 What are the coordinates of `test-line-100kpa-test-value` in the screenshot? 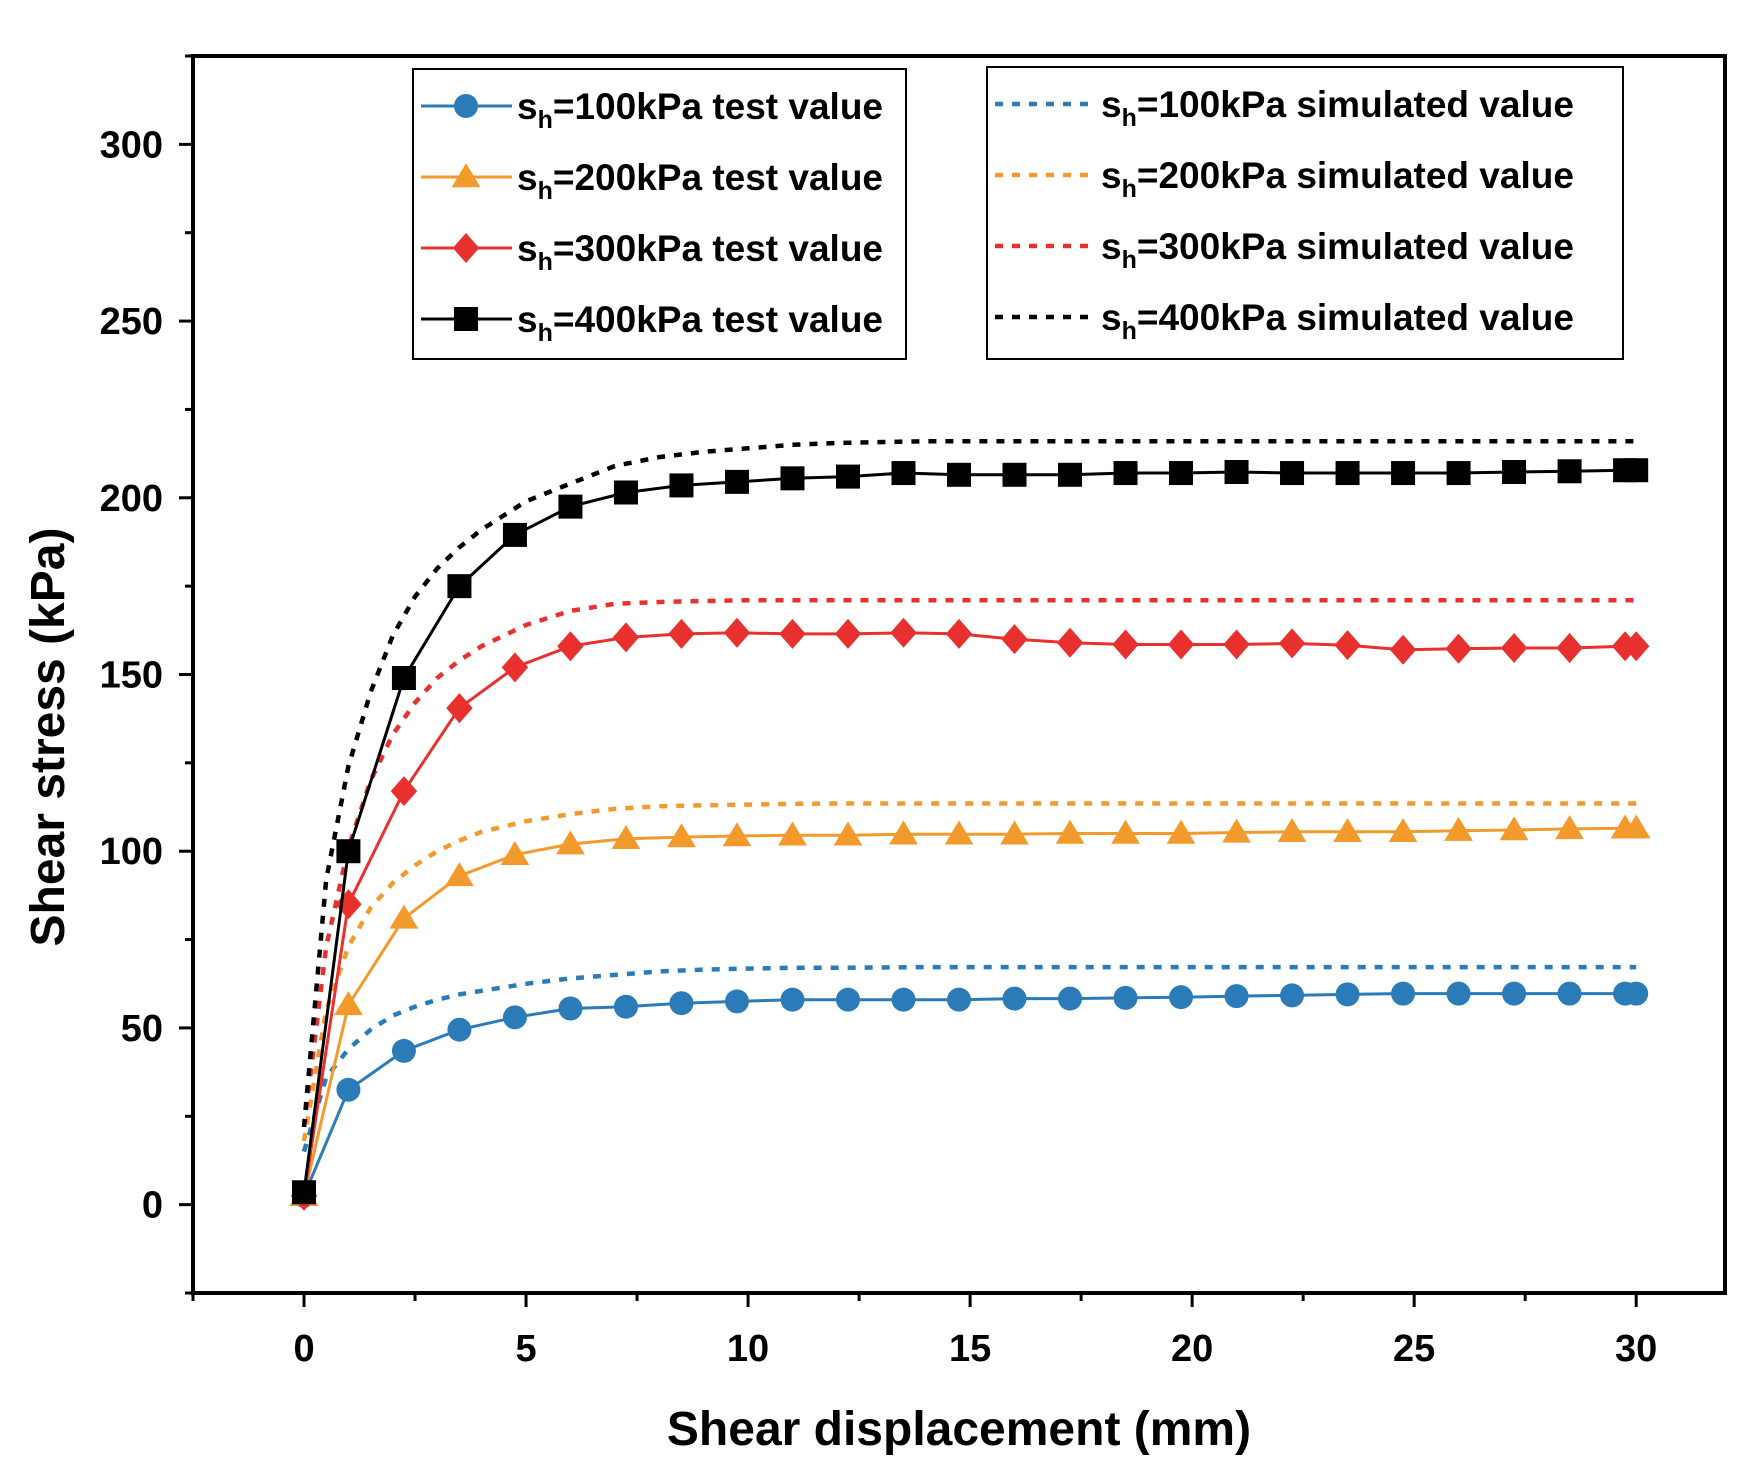 It's located at (969, 1094).